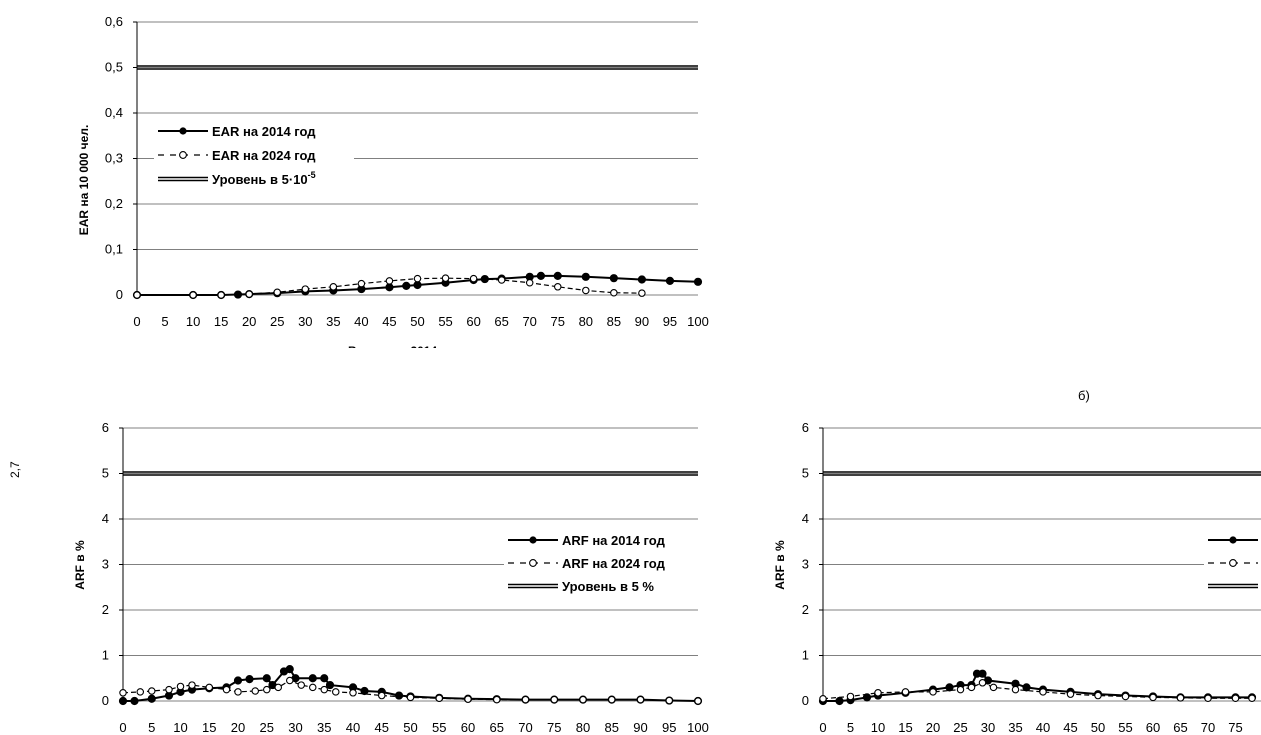 The height and width of the screenshot is (735, 1261). What do you see at coordinates (501, 321) in the screenshot?
I see `ear-xtick-13: 65` at bounding box center [501, 321].